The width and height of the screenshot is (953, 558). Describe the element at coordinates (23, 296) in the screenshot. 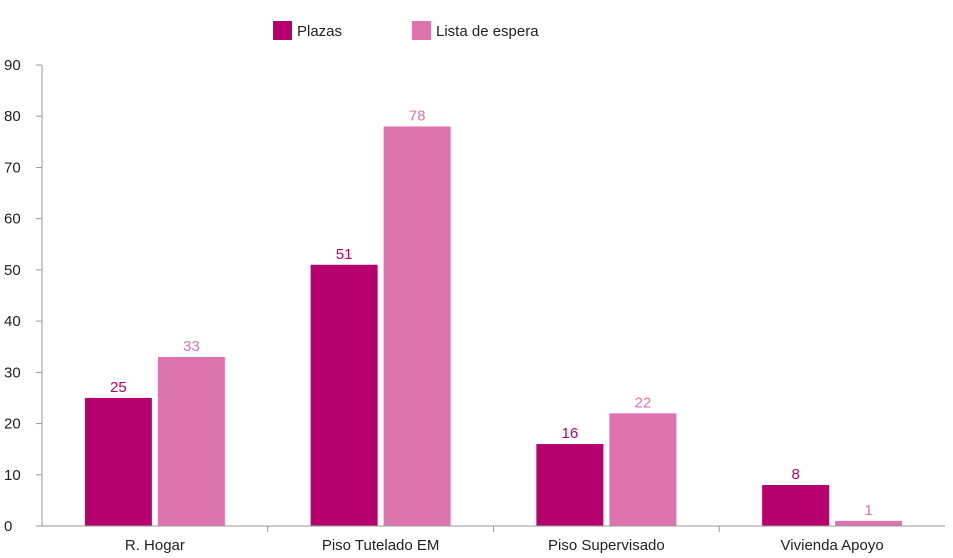

I see `y-axis: 0 10 20 30 40 50 60 70 80 90` at that location.